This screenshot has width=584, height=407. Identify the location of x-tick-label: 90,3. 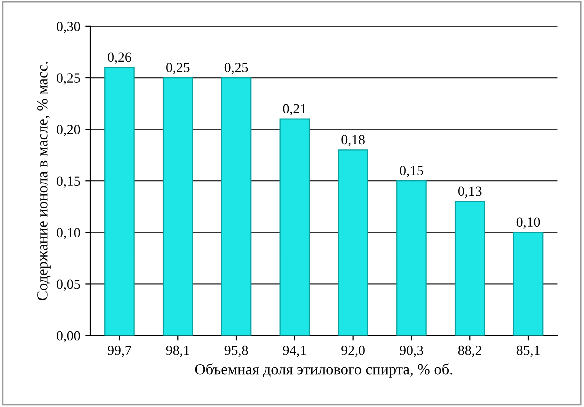
(412, 352).